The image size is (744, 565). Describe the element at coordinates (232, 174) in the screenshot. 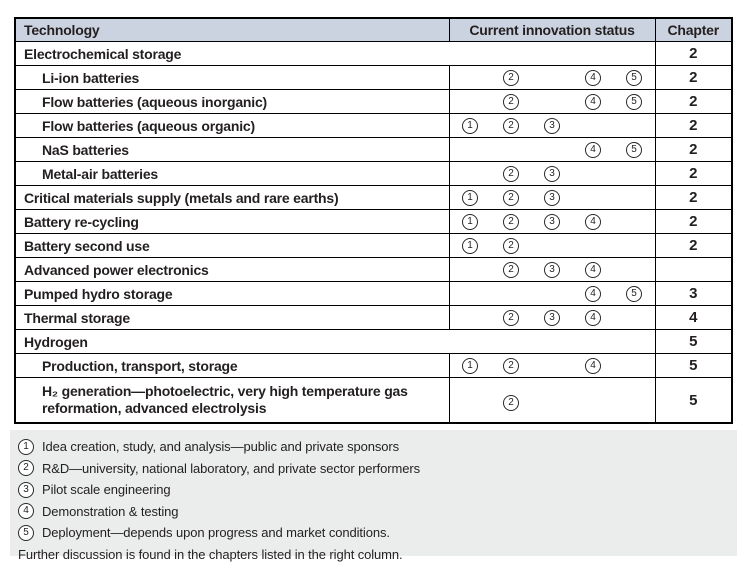

I see `technology-cell: Metal-air batteries` at that location.